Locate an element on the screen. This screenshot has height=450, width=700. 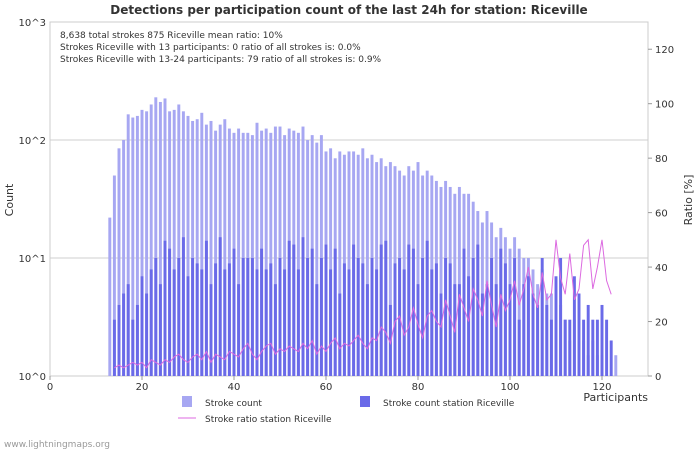
y2-tick-label: 60 is located at coordinates (661, 214).